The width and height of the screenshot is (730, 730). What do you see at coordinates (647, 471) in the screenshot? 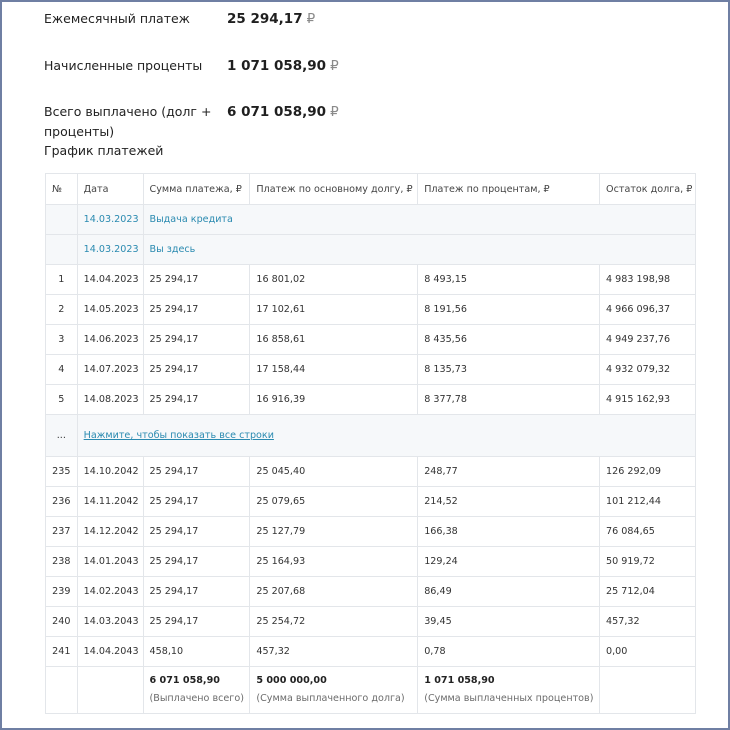
I see `cell-balance: 126 292,09` at bounding box center [647, 471].